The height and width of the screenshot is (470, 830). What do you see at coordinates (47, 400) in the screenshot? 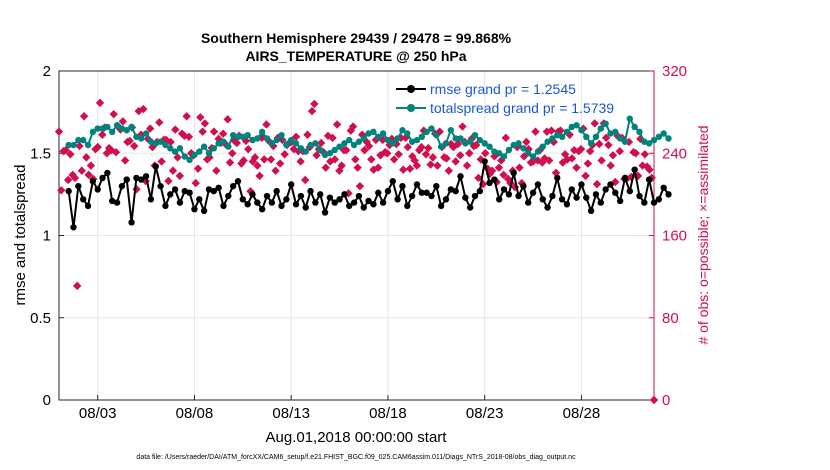
I see `y-tick-label: 0` at bounding box center [47, 400].